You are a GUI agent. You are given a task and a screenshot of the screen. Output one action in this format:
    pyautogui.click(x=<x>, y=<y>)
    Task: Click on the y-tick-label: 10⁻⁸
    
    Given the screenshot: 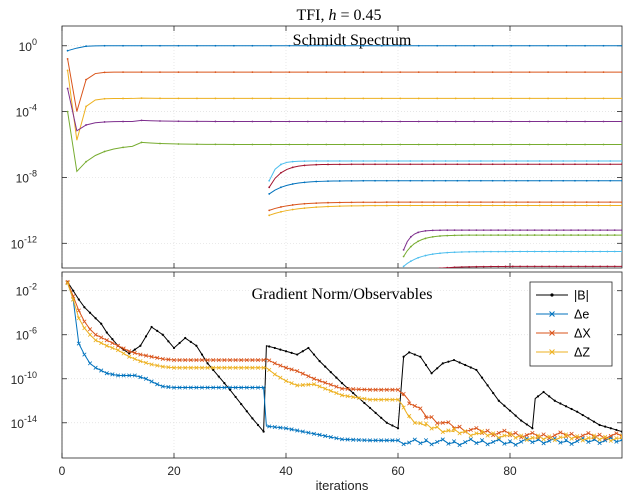 What is the action you would take?
    pyautogui.click(x=26, y=176)
    